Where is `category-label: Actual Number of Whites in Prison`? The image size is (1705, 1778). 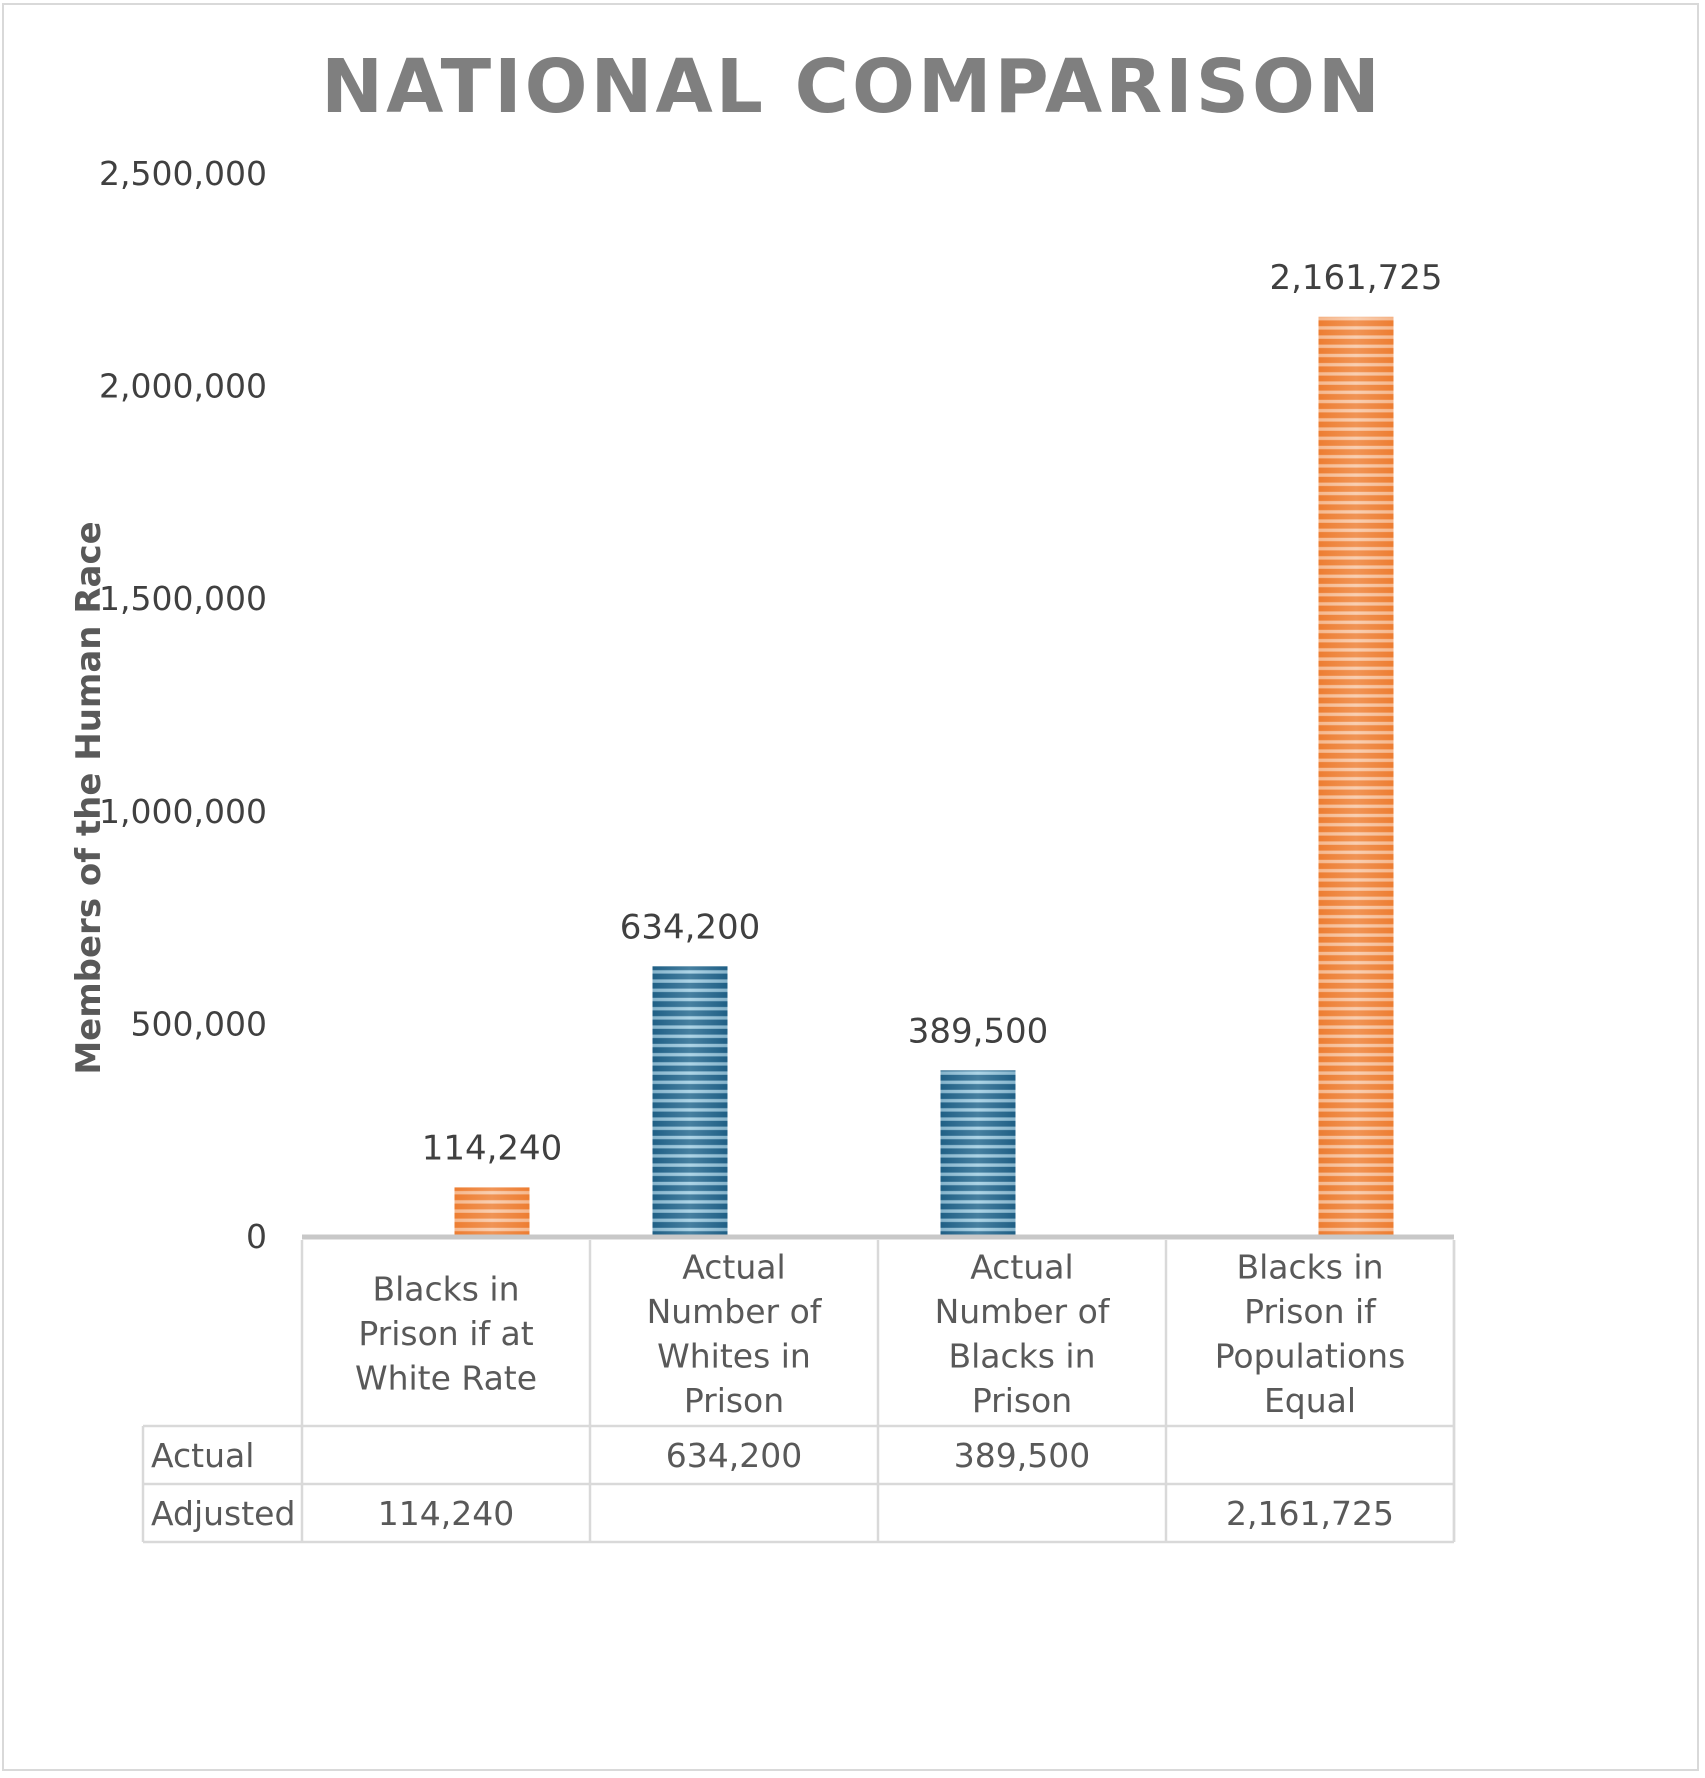
category-label: Actual Number of Whites in Prison is located at coordinates (735, 1333).